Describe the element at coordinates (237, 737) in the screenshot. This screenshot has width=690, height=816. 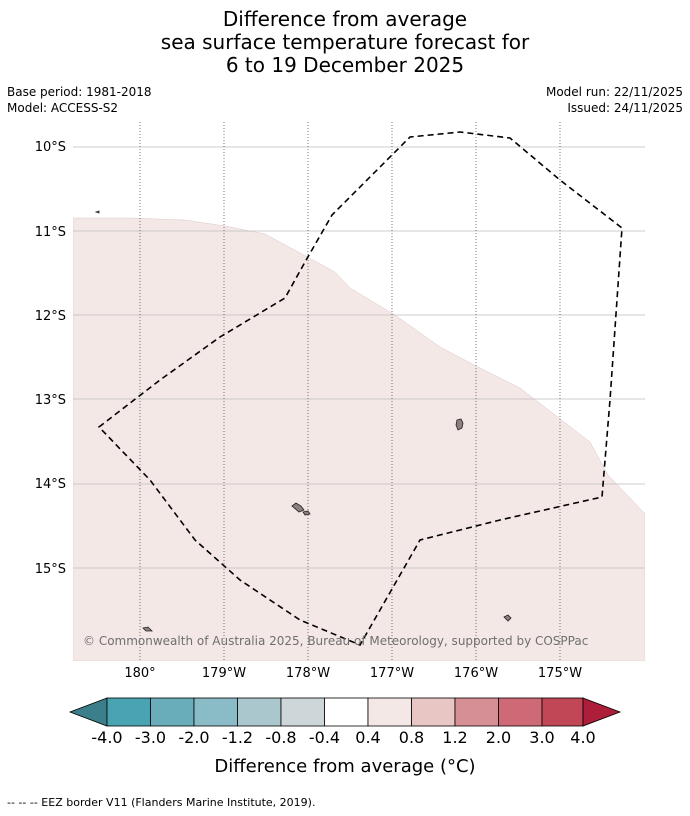
I see `colorbar-tick: -1.2` at that location.